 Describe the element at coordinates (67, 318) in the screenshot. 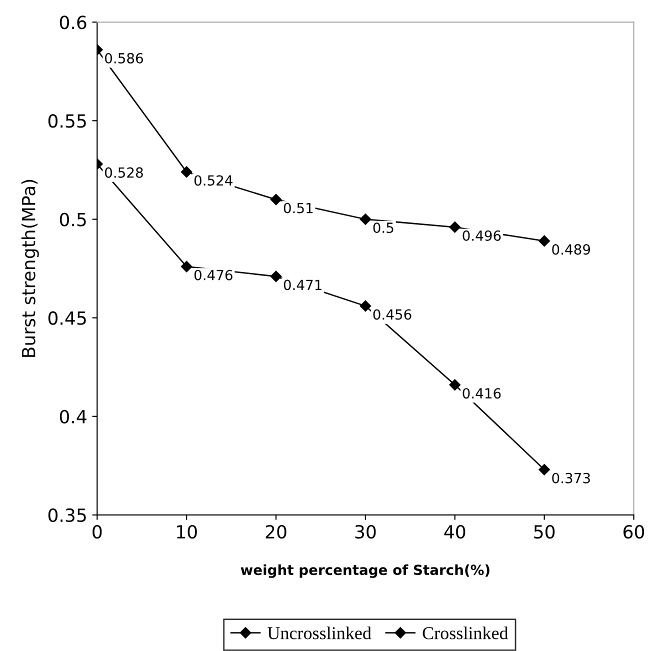

I see `y-tick-label: 0.45` at that location.